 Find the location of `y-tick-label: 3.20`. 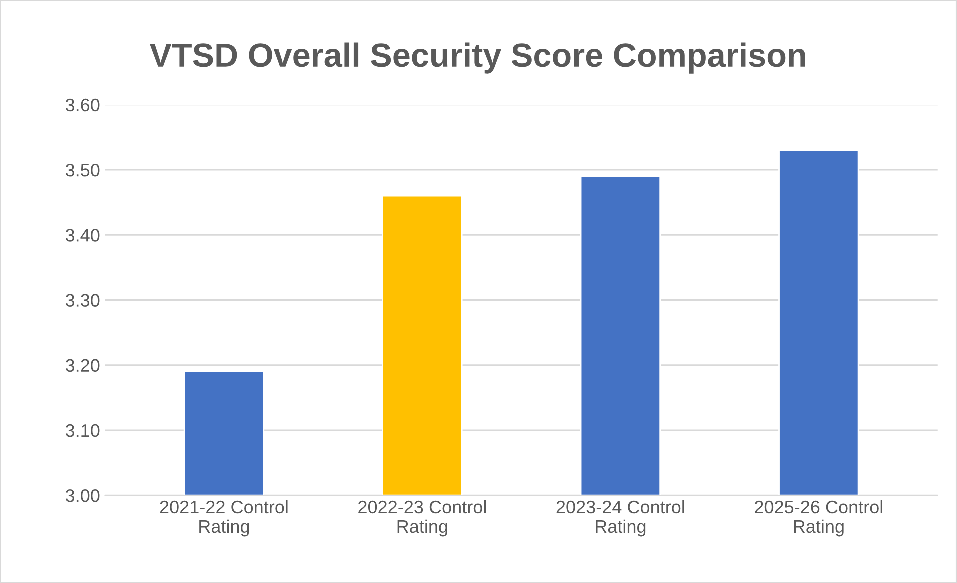

y-tick-label: 3.20 is located at coordinates (83, 365).